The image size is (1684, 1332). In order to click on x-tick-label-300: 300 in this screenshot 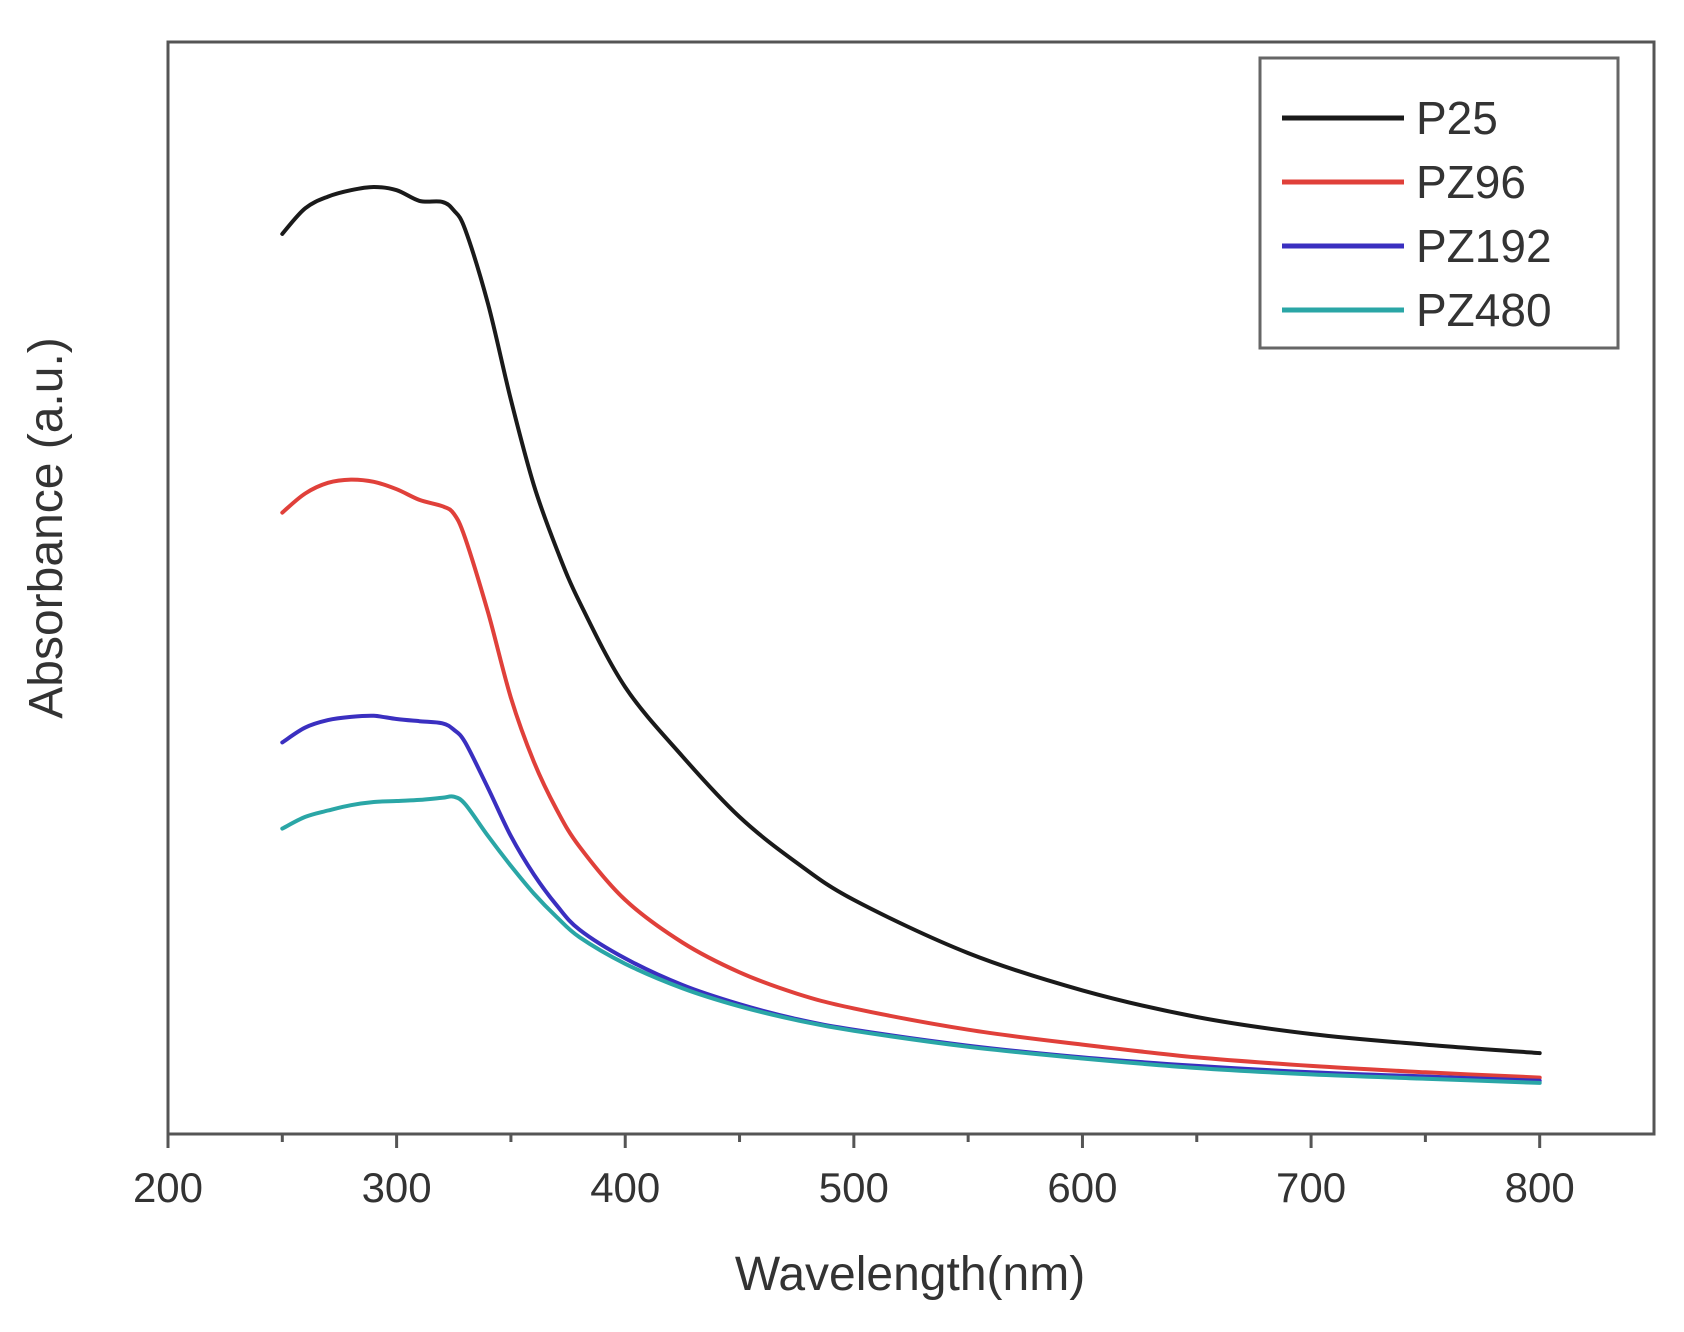, I will do `click(397, 1187)`.